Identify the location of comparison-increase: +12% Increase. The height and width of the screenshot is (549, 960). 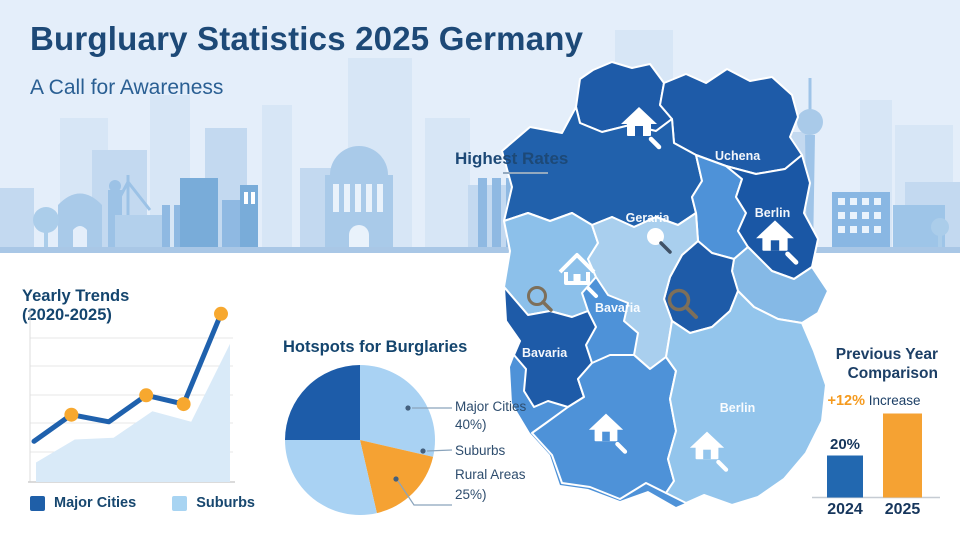
(874, 401).